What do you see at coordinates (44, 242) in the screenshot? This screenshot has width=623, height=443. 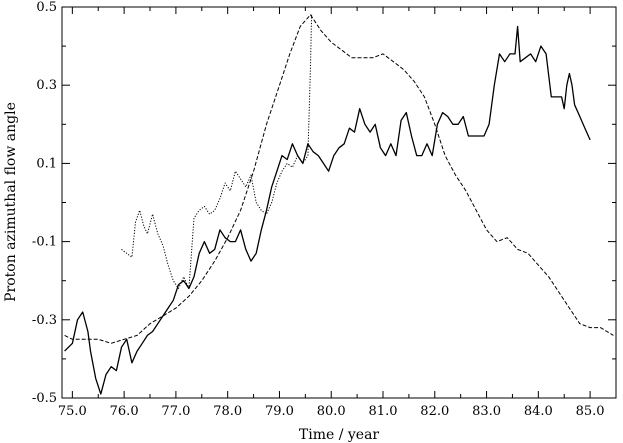 I see `y-tick-label: -0.1` at bounding box center [44, 242].